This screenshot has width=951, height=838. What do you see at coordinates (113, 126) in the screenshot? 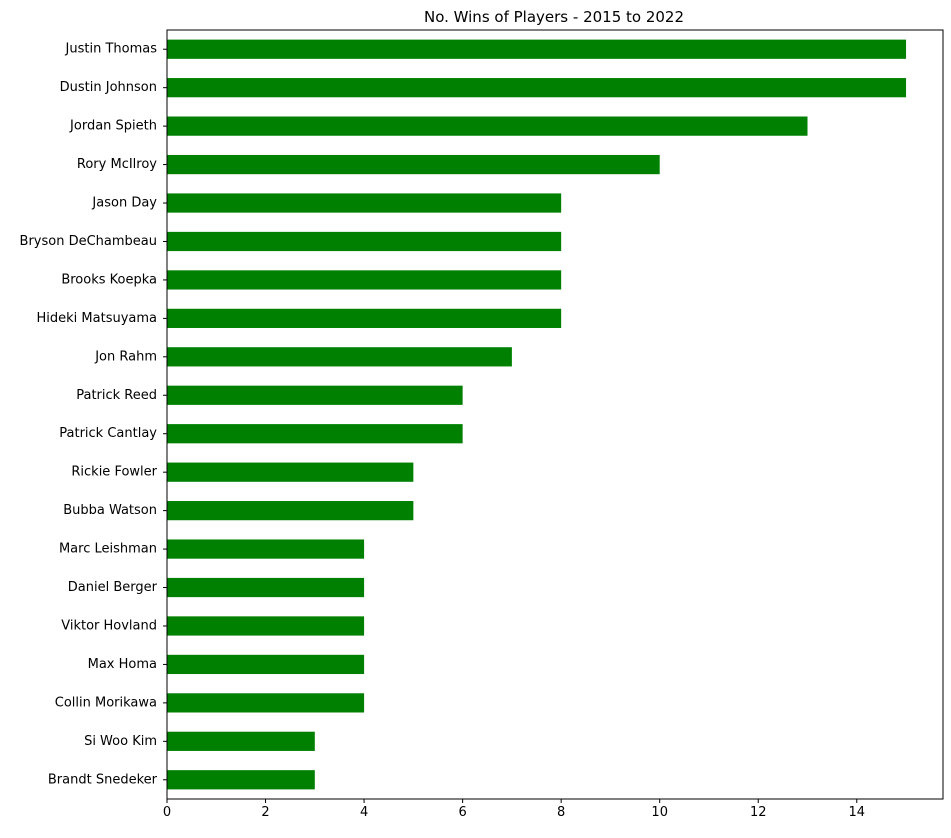
I see `y-tick-label: Jordan Spieth` at bounding box center [113, 126].